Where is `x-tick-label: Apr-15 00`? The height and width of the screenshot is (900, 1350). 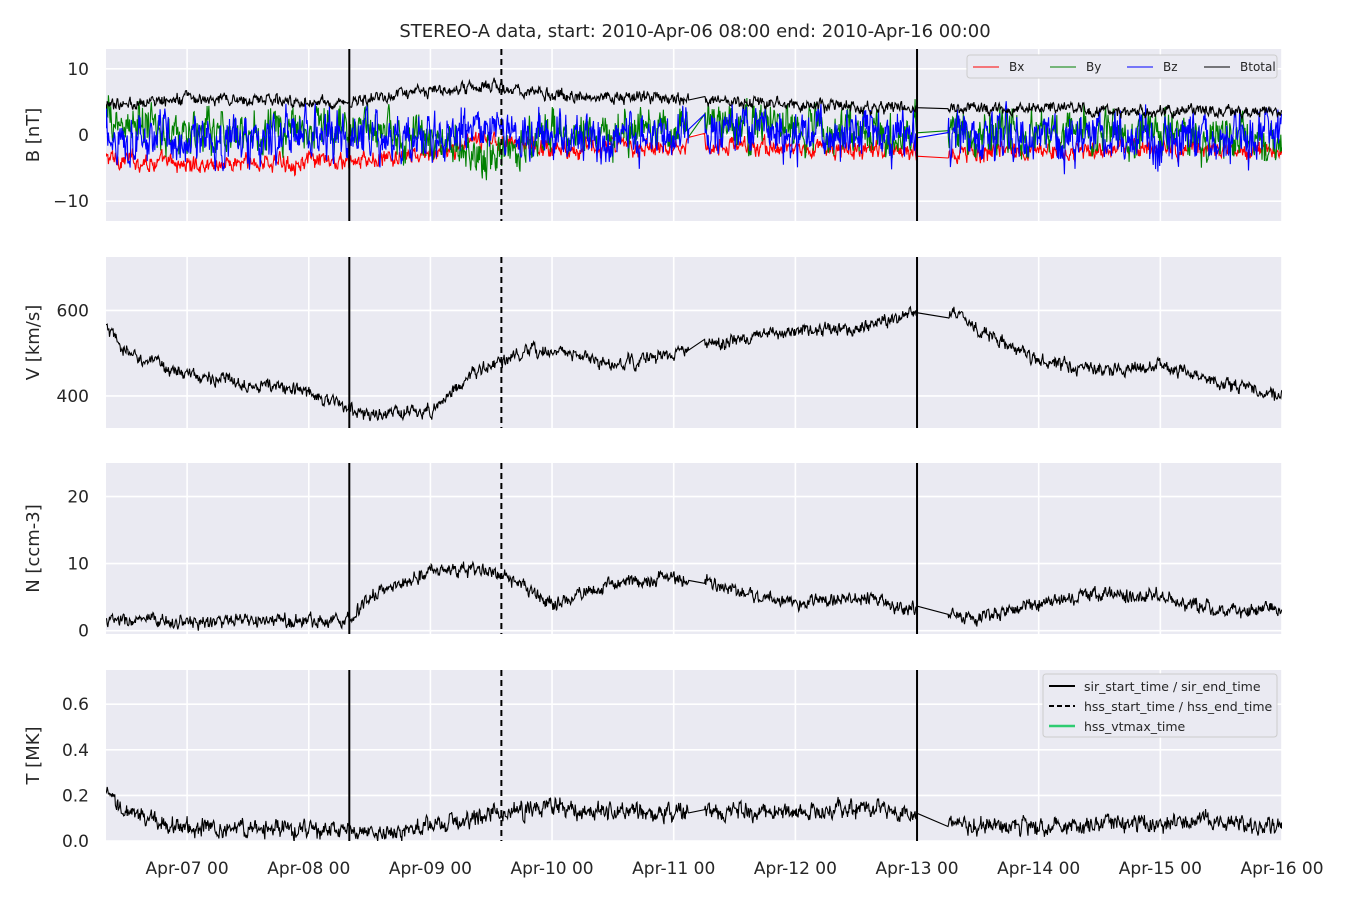
x-tick-label: Apr-15 00 is located at coordinates (1160, 869).